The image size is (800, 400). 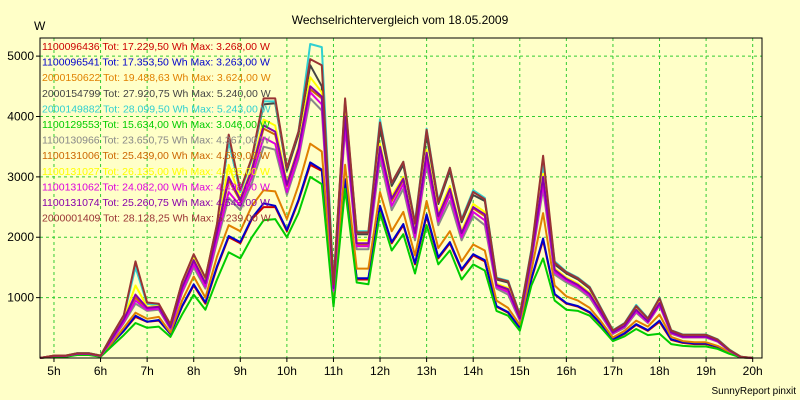 I want to click on x-tick-label: 13h, so click(x=427, y=371).